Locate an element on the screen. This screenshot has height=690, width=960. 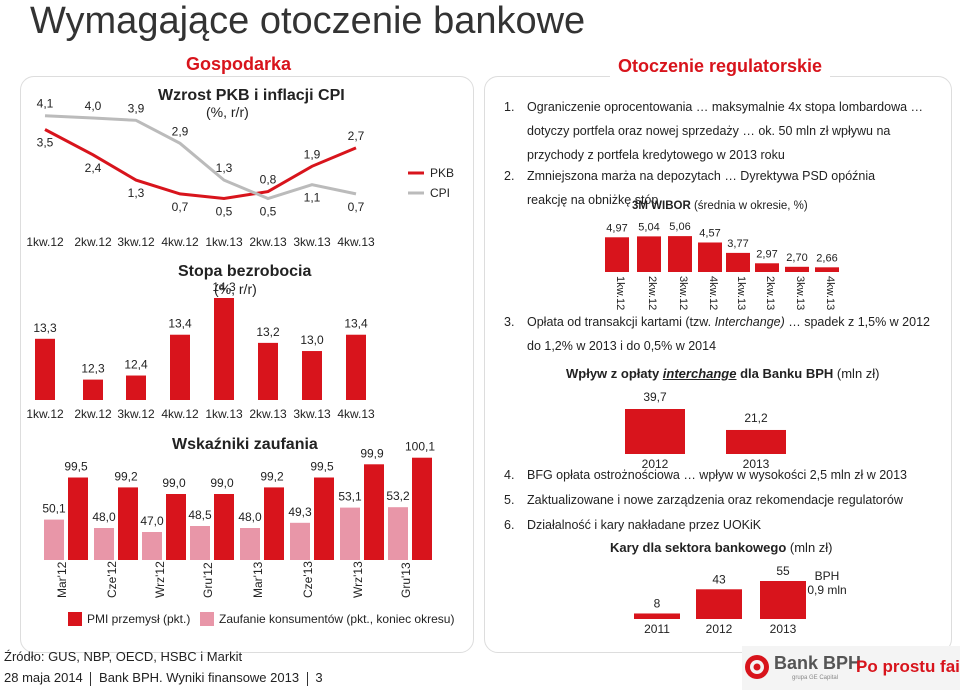
section-heading-economy: Gospodarka is located at coordinates (239, 64).